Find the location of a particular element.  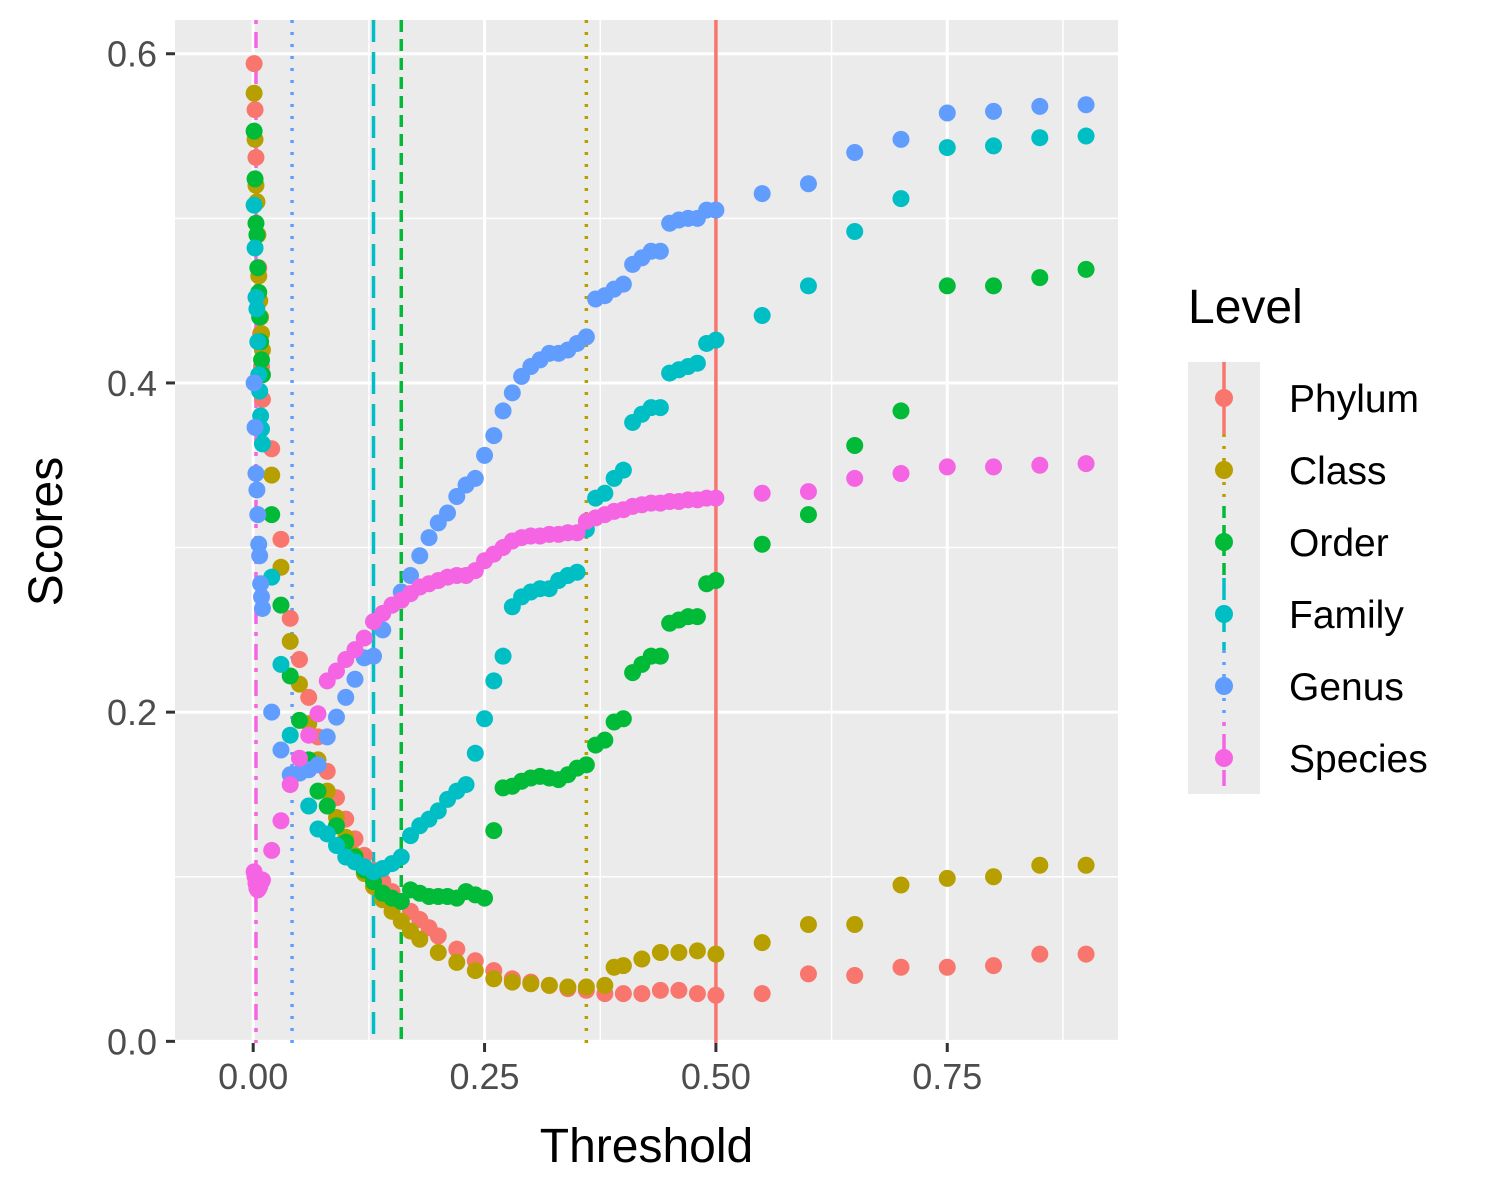

legend-label: Phylum is located at coordinates (1354, 399).